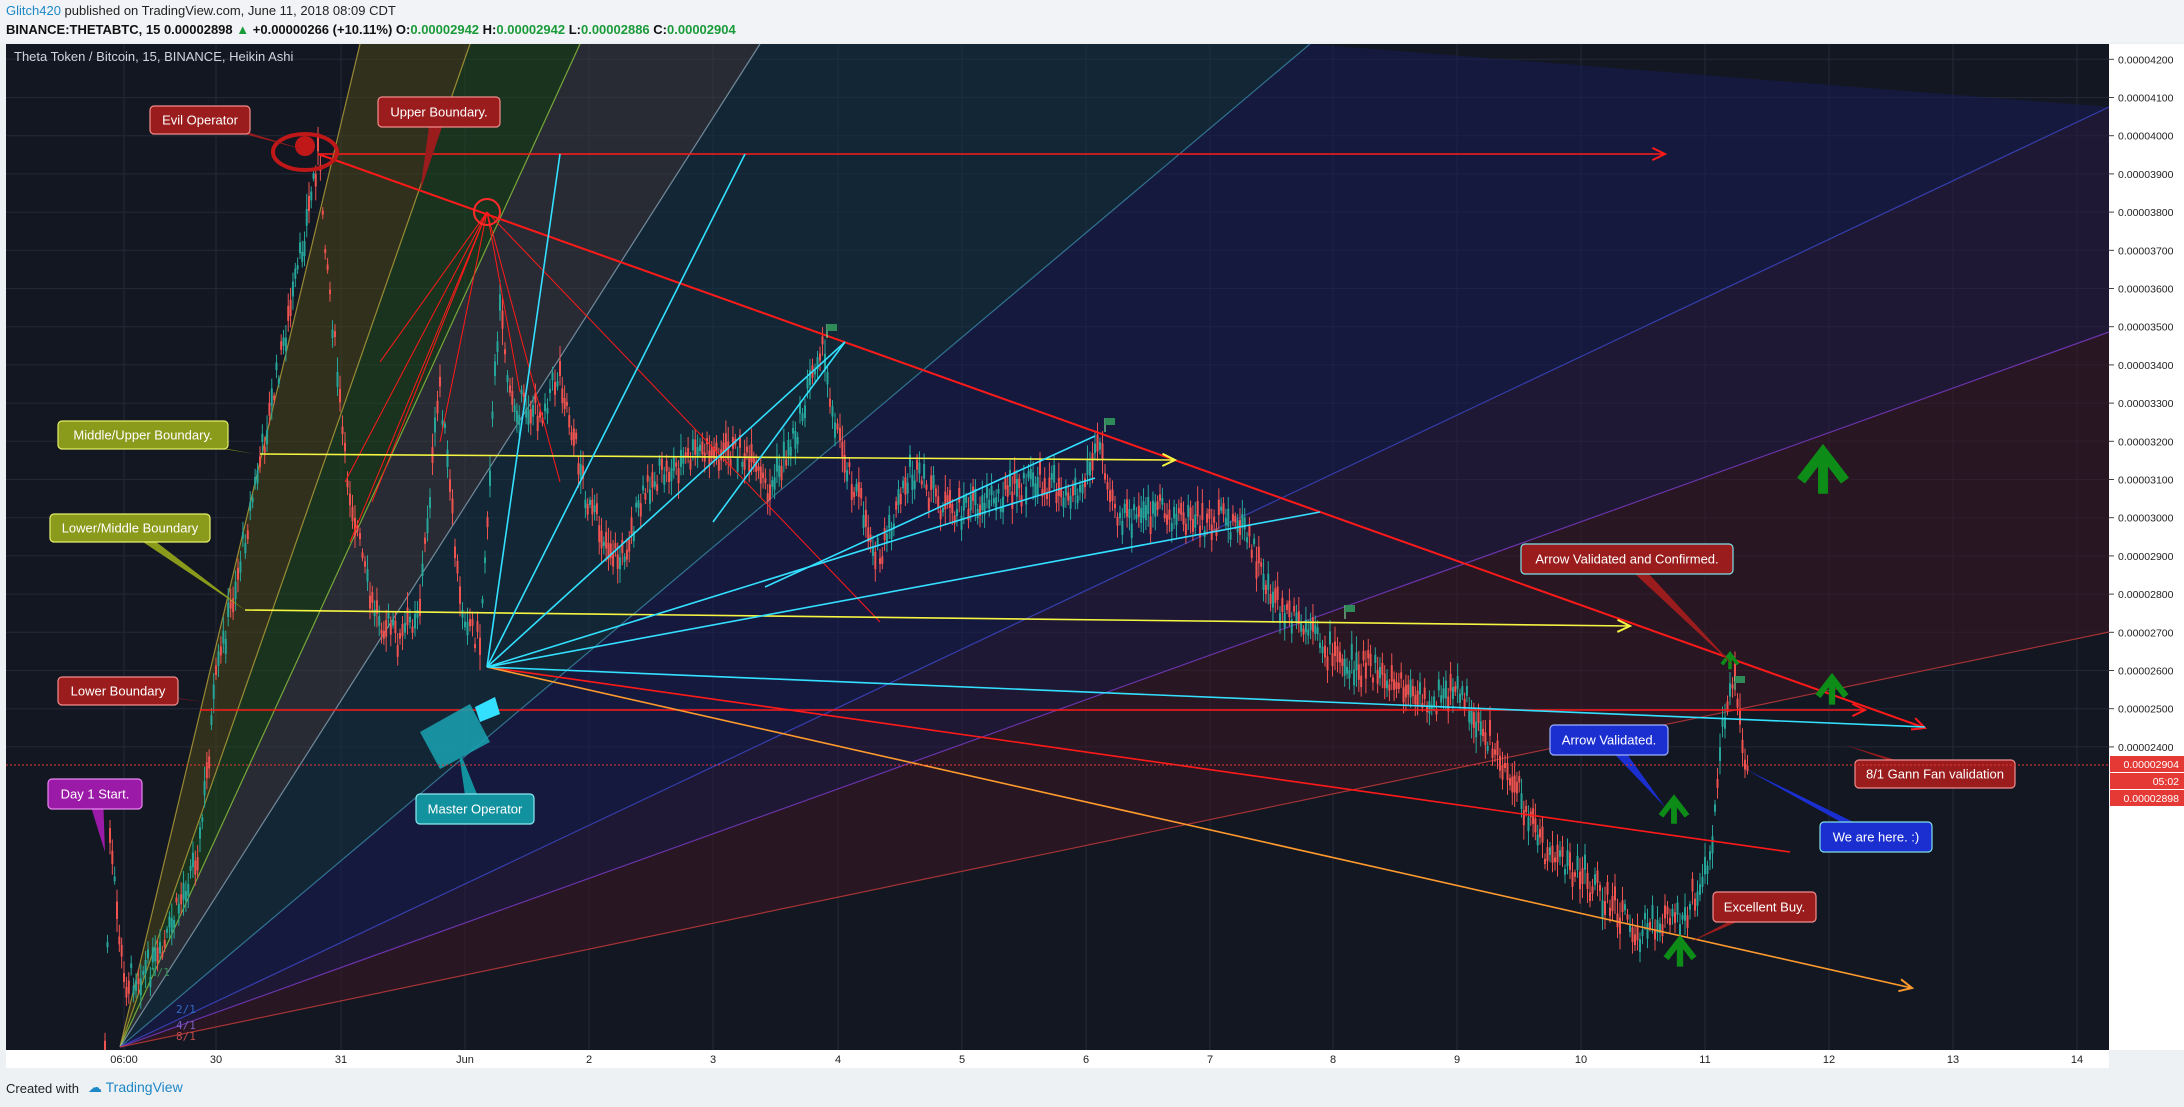 This screenshot has height=1107, width=2184. I want to click on time-axis, so click(1057, 1059).